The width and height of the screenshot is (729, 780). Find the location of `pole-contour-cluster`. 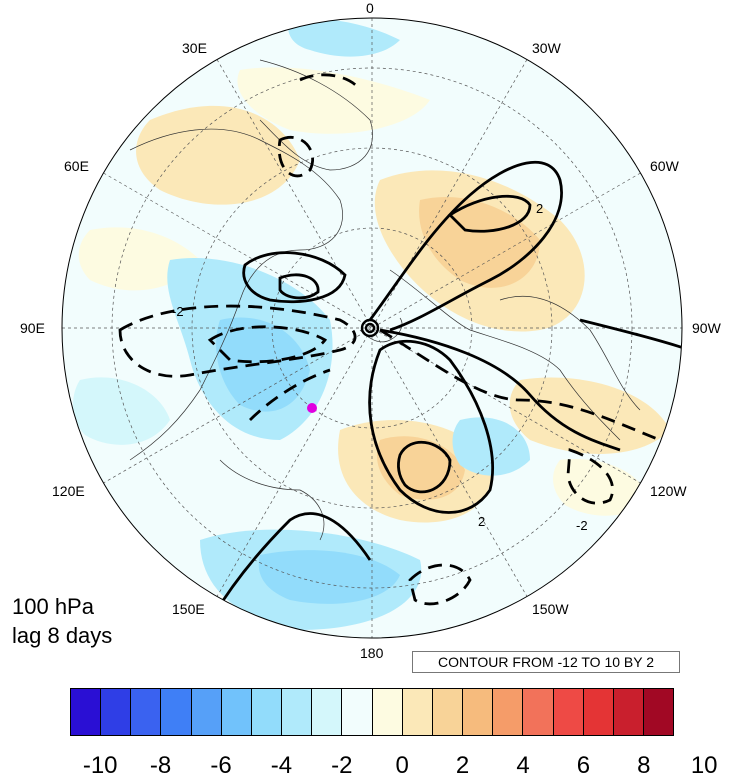

pole-contour-cluster is located at coordinates (370, 328).